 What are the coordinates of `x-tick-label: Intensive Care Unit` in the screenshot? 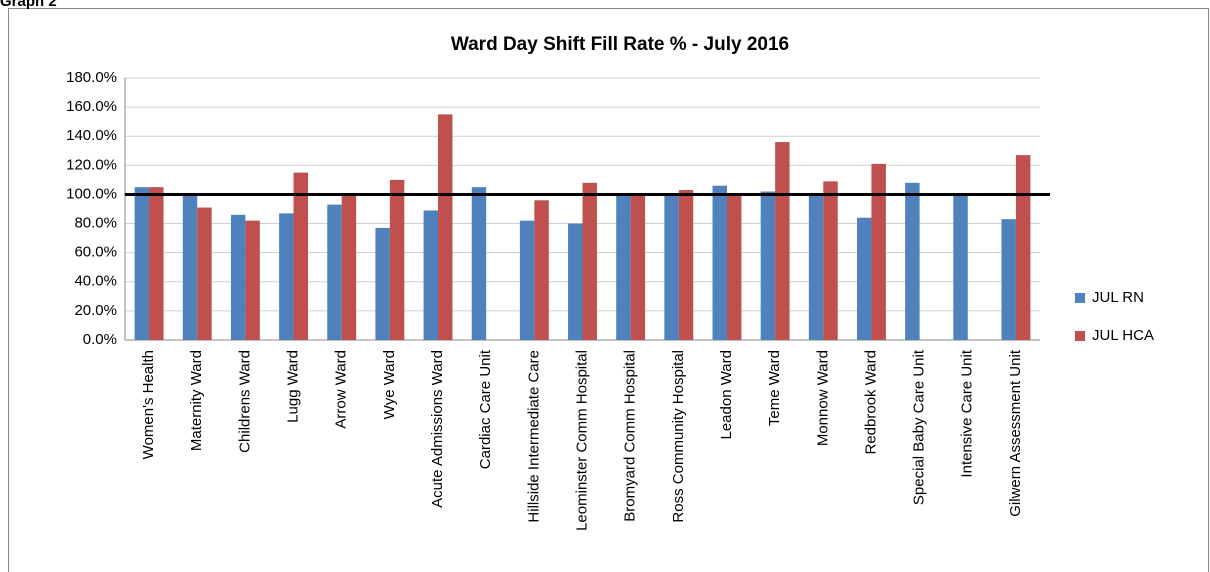 It's located at (967, 413).